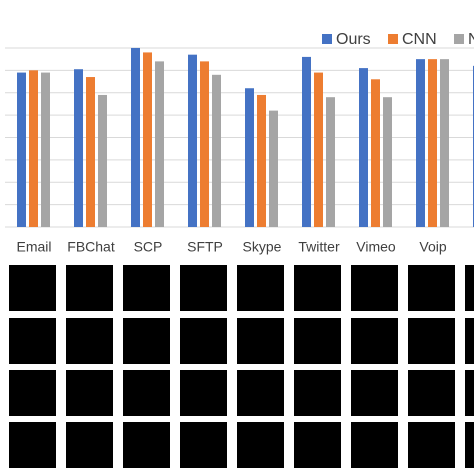 This screenshot has width=474, height=474. Describe the element at coordinates (205, 247) in the screenshot. I see `x-tick-label: SFTP` at that location.